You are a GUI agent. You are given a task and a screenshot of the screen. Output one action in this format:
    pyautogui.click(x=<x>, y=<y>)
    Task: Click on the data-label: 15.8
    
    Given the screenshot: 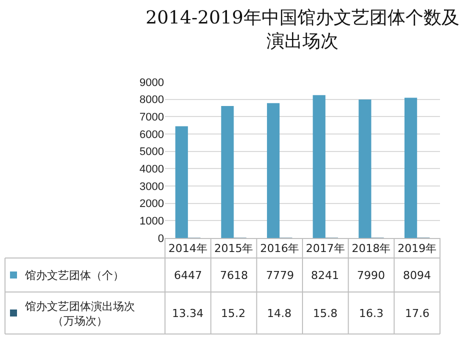 What is the action you would take?
    pyautogui.click(x=325, y=313)
    